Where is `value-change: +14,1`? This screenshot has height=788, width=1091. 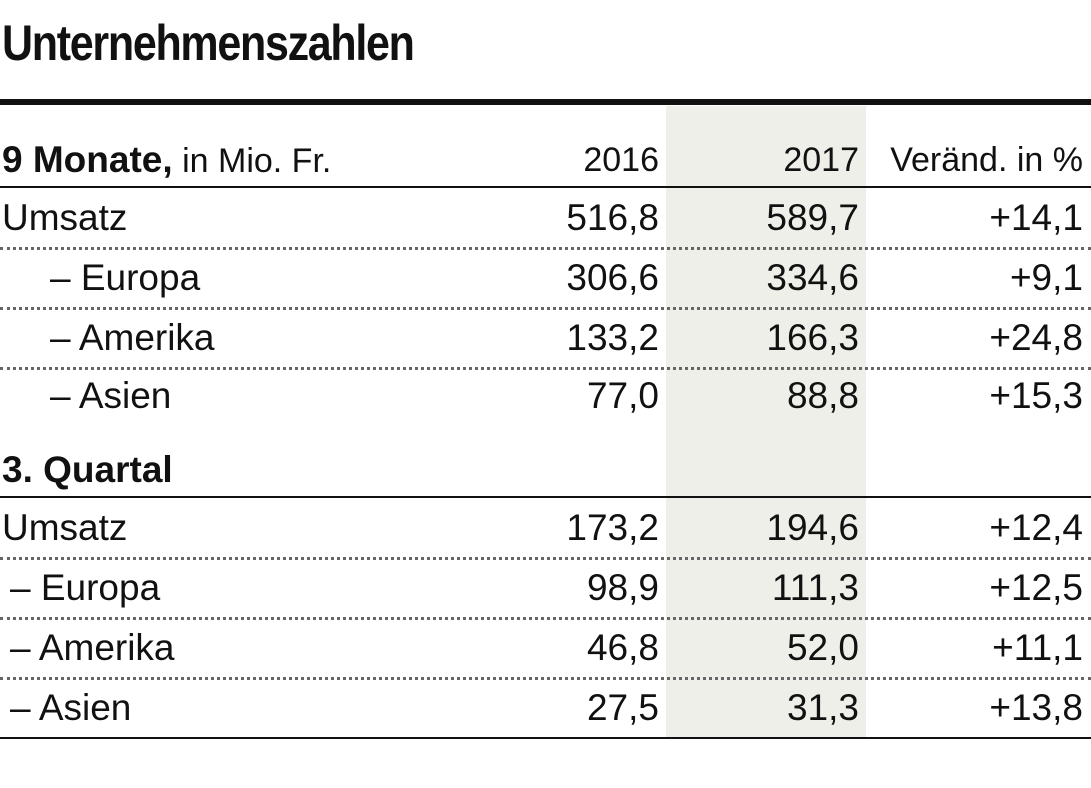
value-change: +14,1 is located at coordinates (1036, 217).